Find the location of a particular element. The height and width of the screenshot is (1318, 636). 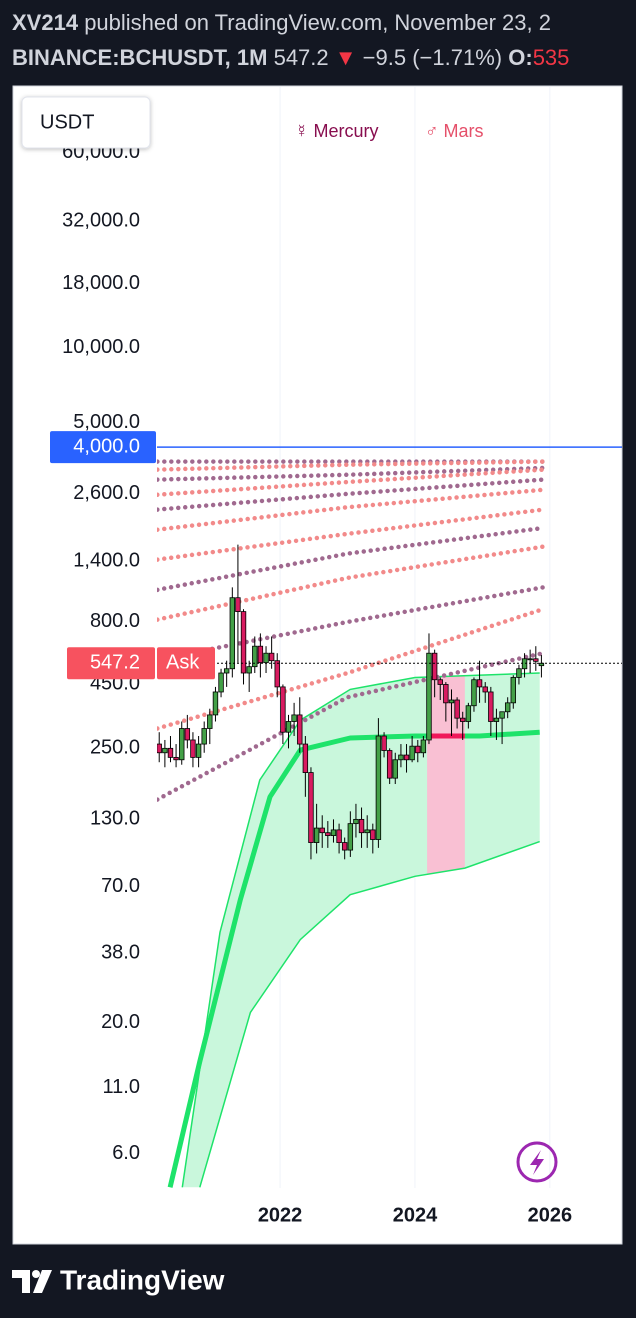

down-arrow: ▼ is located at coordinates (346, 57).